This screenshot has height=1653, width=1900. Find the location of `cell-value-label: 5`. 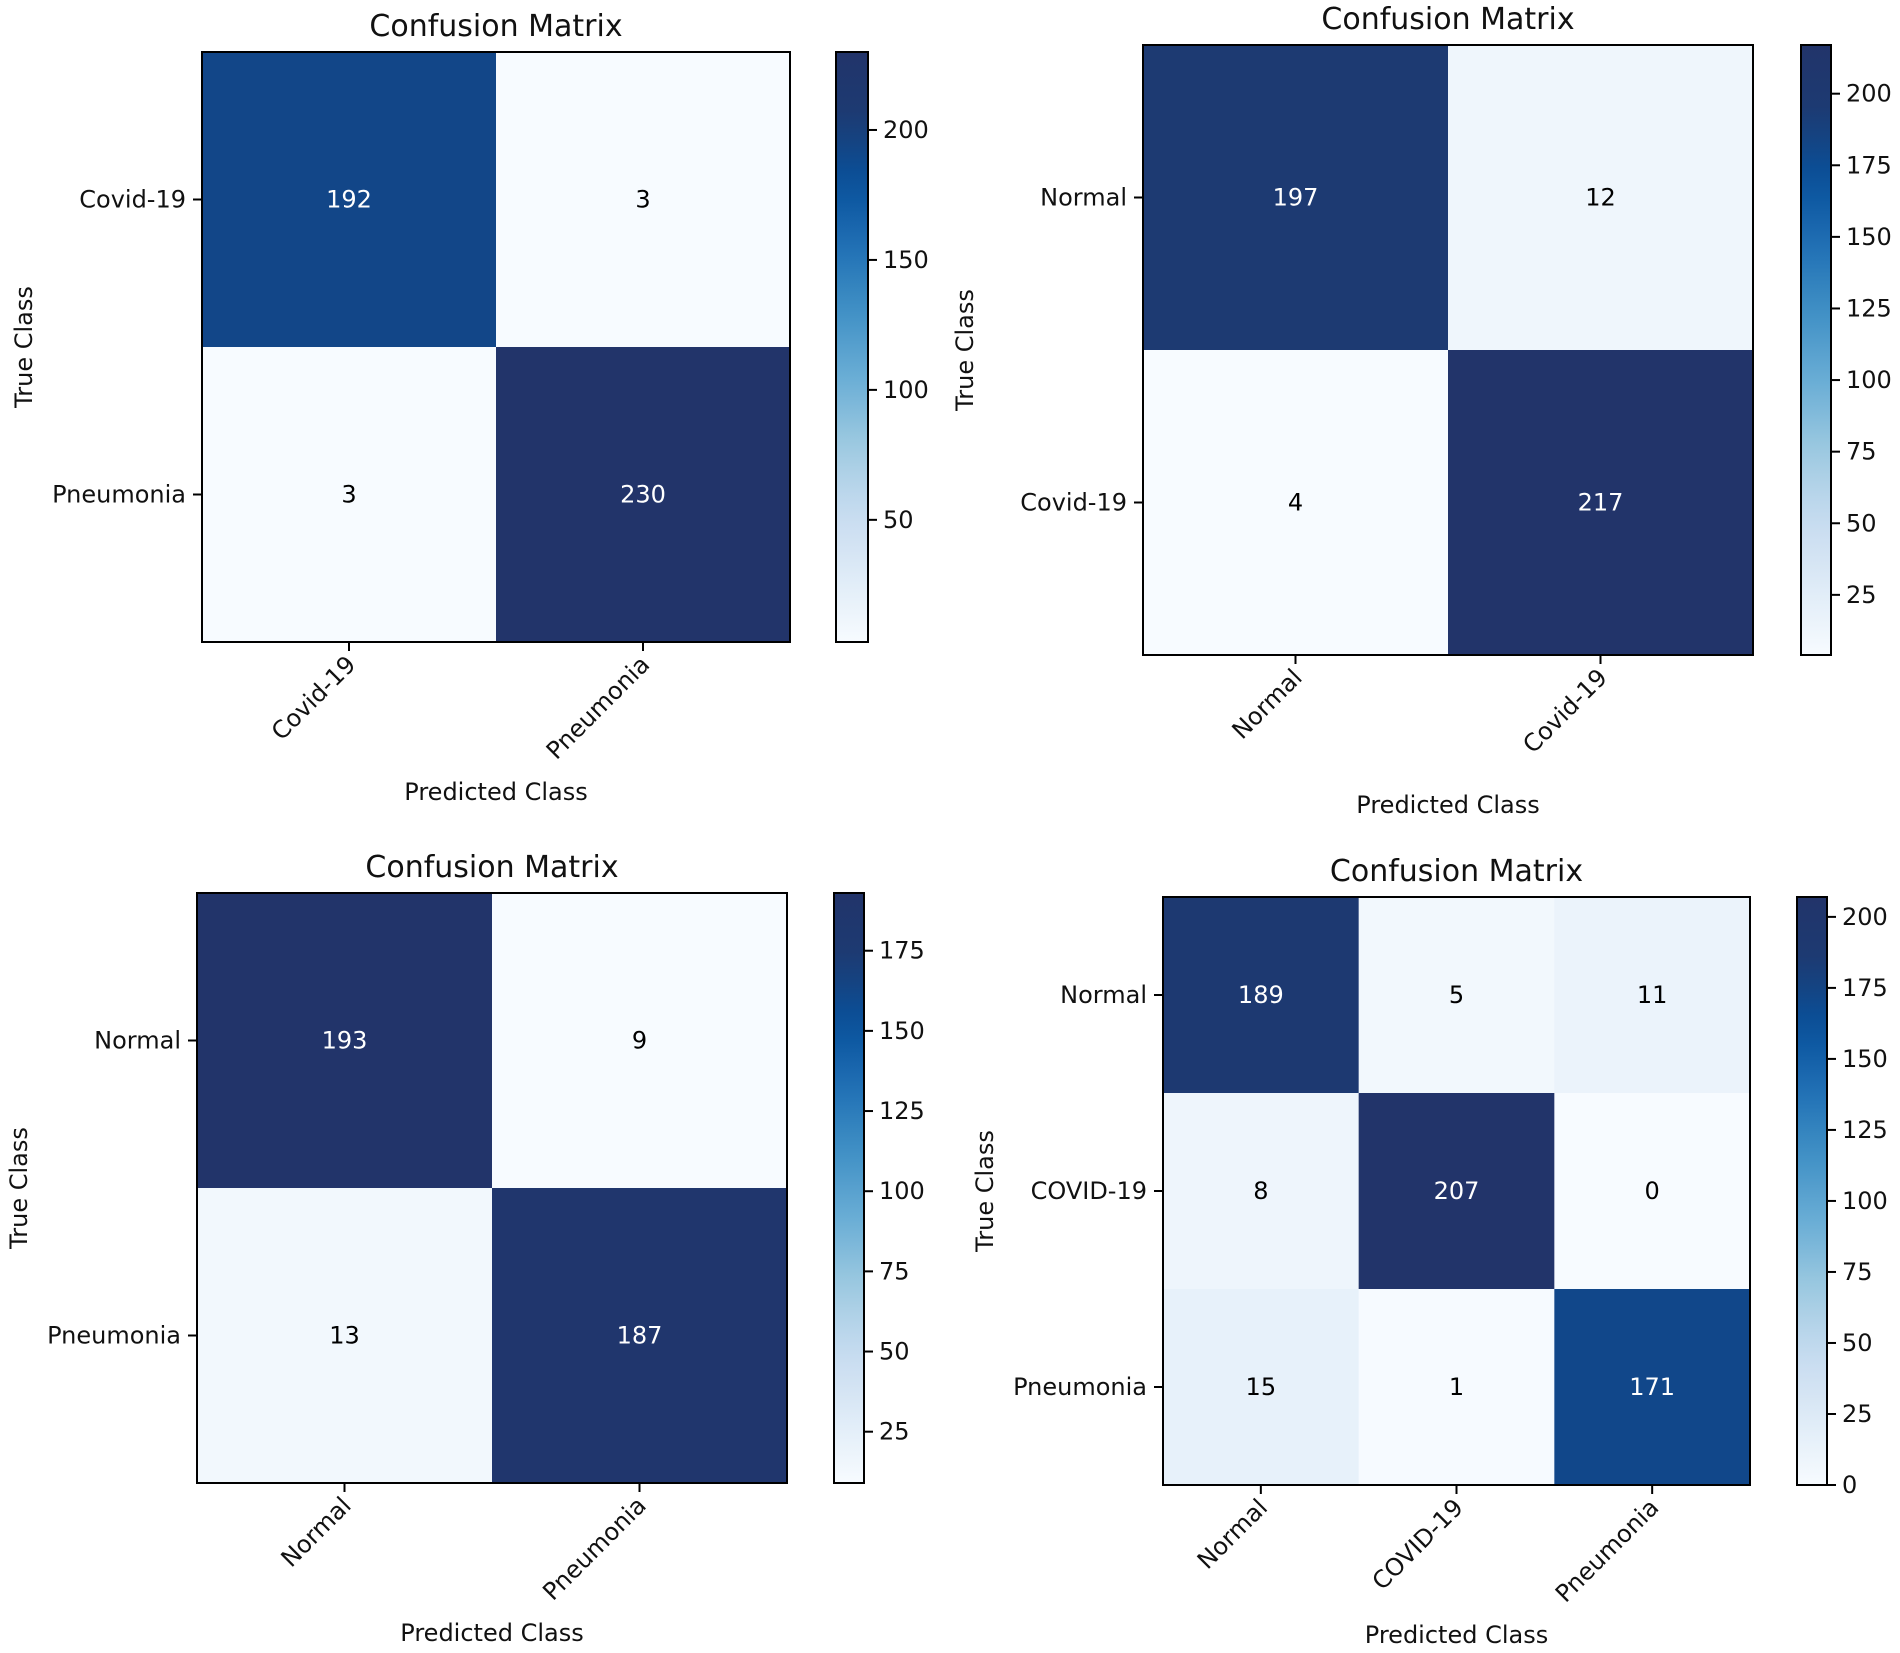

cell-value-label: 5 is located at coordinates (1456, 995).